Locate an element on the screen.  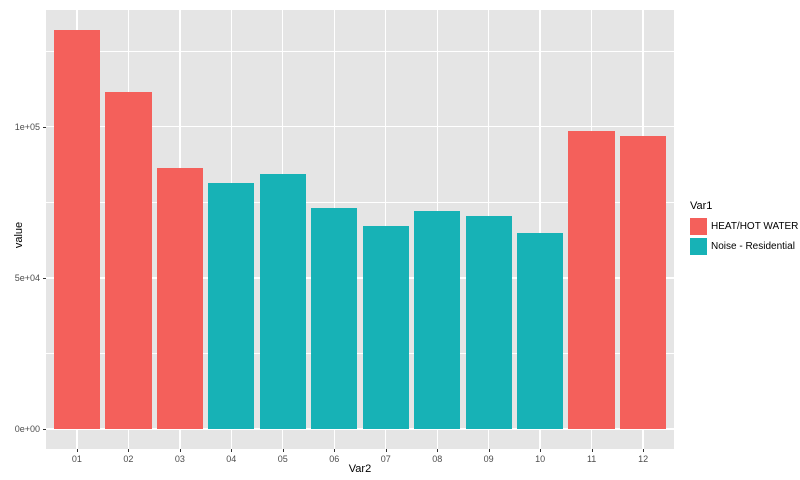
legend-item-label: HEAT/HOT WATER is located at coordinates (755, 226).